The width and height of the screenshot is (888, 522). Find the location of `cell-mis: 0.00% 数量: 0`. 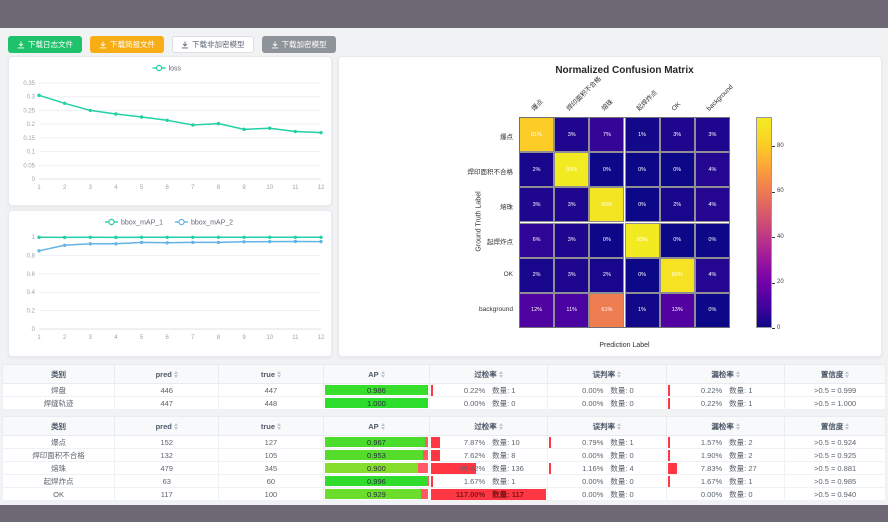

cell-mis: 0.00% 数量: 0 is located at coordinates (606, 390).